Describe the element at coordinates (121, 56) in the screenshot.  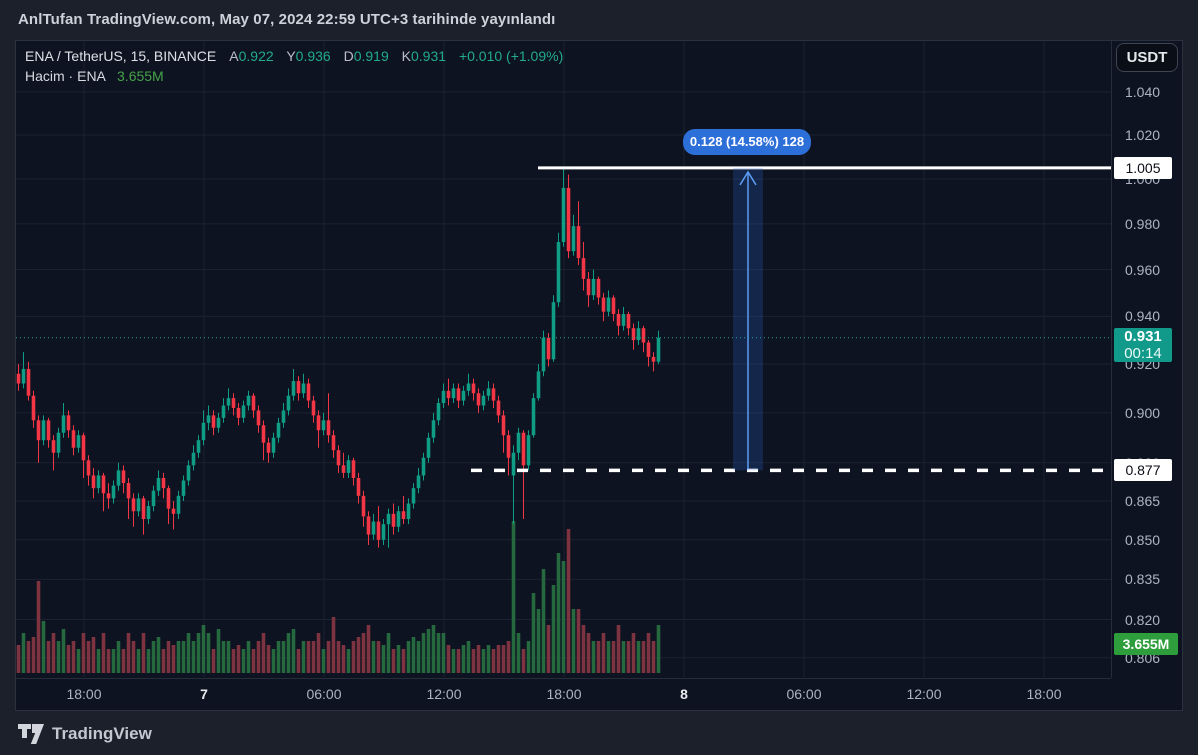
I see `symbol-title: ENA / TetherUS, 15, BINANCE` at that location.